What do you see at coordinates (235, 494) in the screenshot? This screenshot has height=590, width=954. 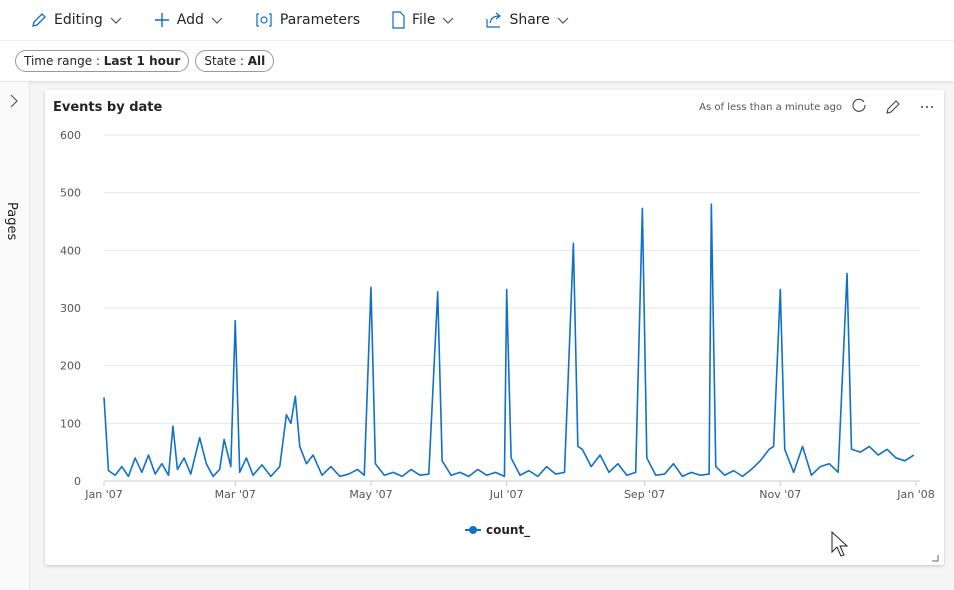 I see `x-tick-label: Mar '07` at bounding box center [235, 494].